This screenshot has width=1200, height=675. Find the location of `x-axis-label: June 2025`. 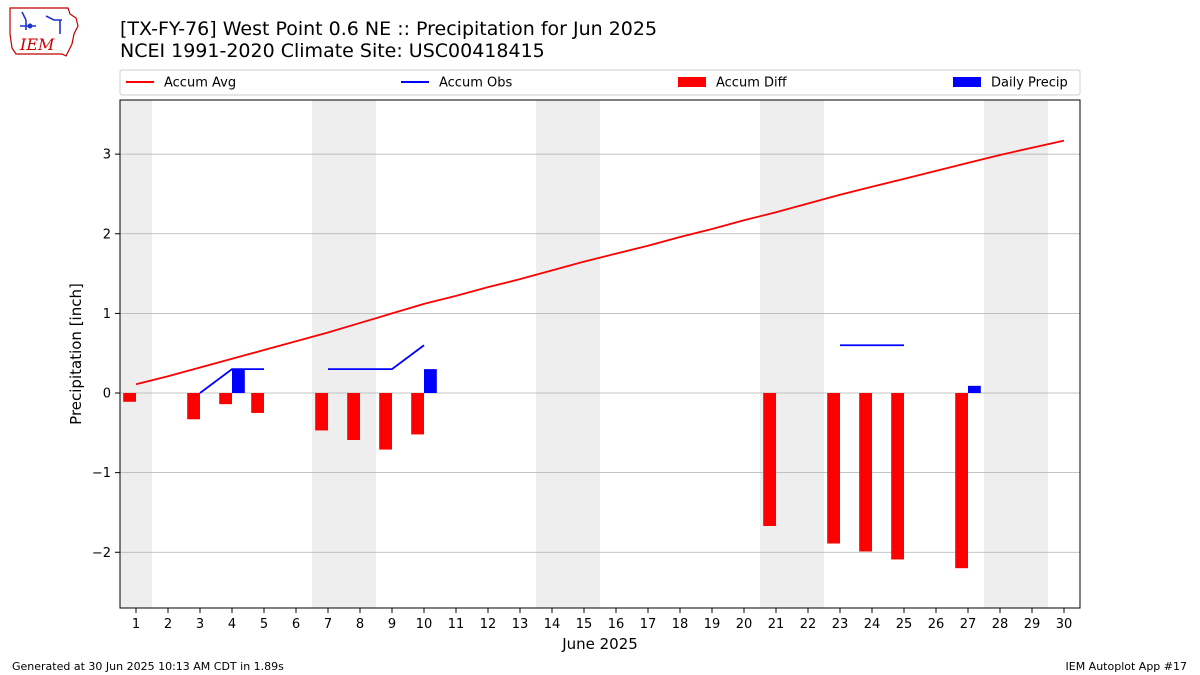

x-axis-label: June 2025 is located at coordinates (599, 644).